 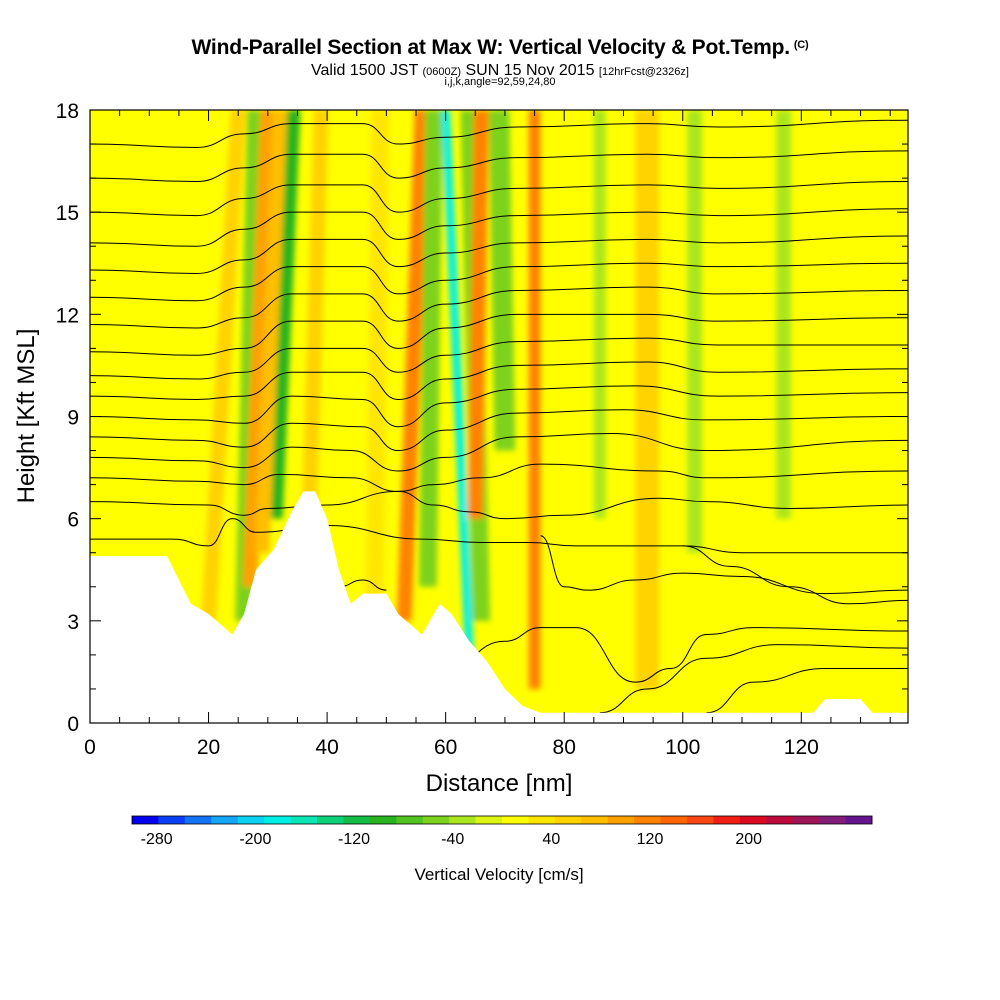 What do you see at coordinates (73, 418) in the screenshot?
I see `y-tick-label: 9` at bounding box center [73, 418].